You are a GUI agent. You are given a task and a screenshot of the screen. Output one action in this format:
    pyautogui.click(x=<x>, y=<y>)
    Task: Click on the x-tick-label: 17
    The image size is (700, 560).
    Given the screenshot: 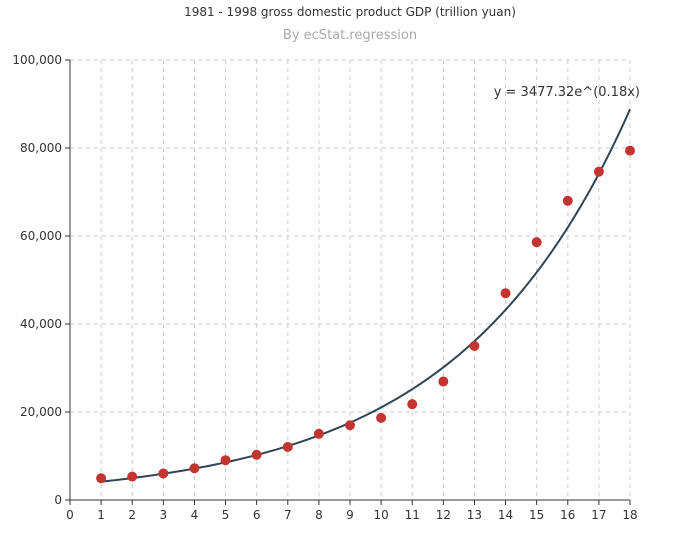 What is the action you would take?
    pyautogui.click(x=598, y=515)
    